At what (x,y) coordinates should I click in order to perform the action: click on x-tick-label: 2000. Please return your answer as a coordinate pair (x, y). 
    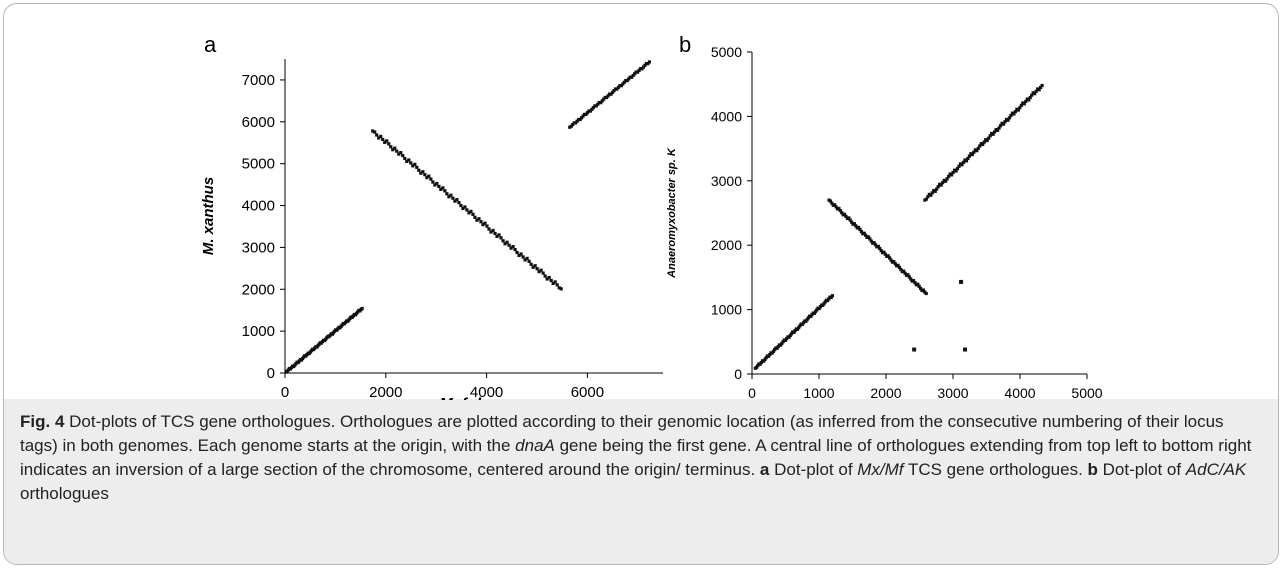
    Looking at the image, I should click on (385, 392).